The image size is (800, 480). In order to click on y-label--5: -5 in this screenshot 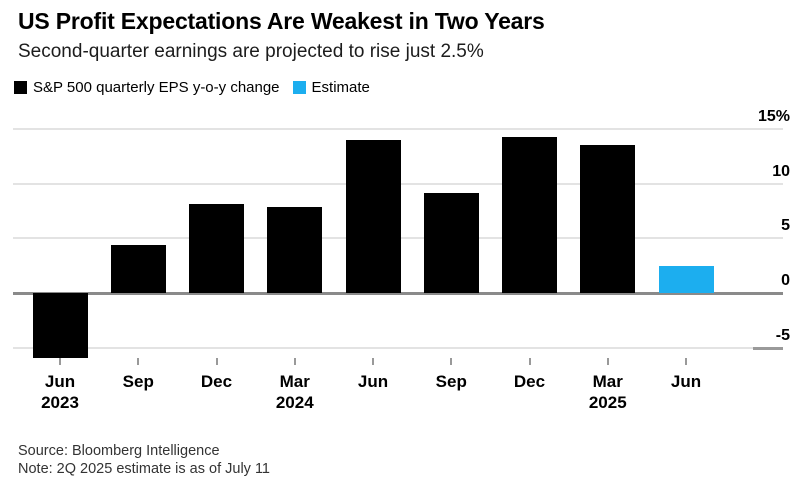, I will do `click(782, 335)`.